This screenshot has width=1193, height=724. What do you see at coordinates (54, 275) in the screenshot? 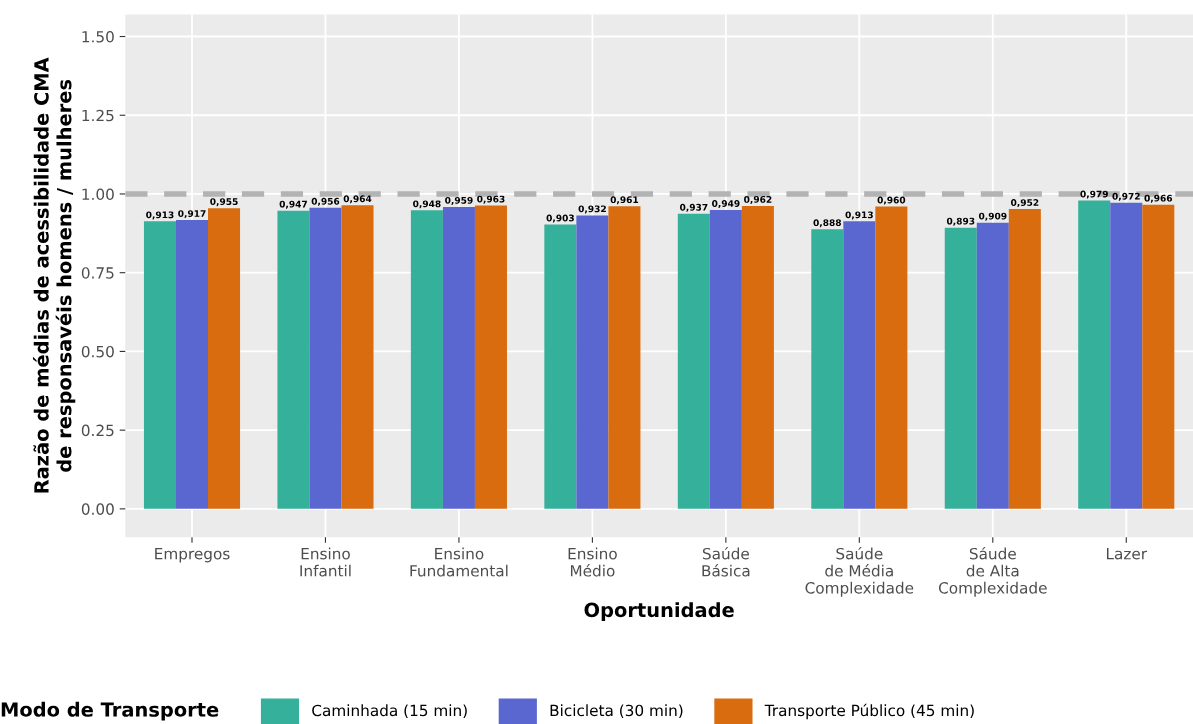
I see `y-axis-title: Razão de médias de acessibilidade CMA de responsavéis homens / mulheres` at bounding box center [54, 275].